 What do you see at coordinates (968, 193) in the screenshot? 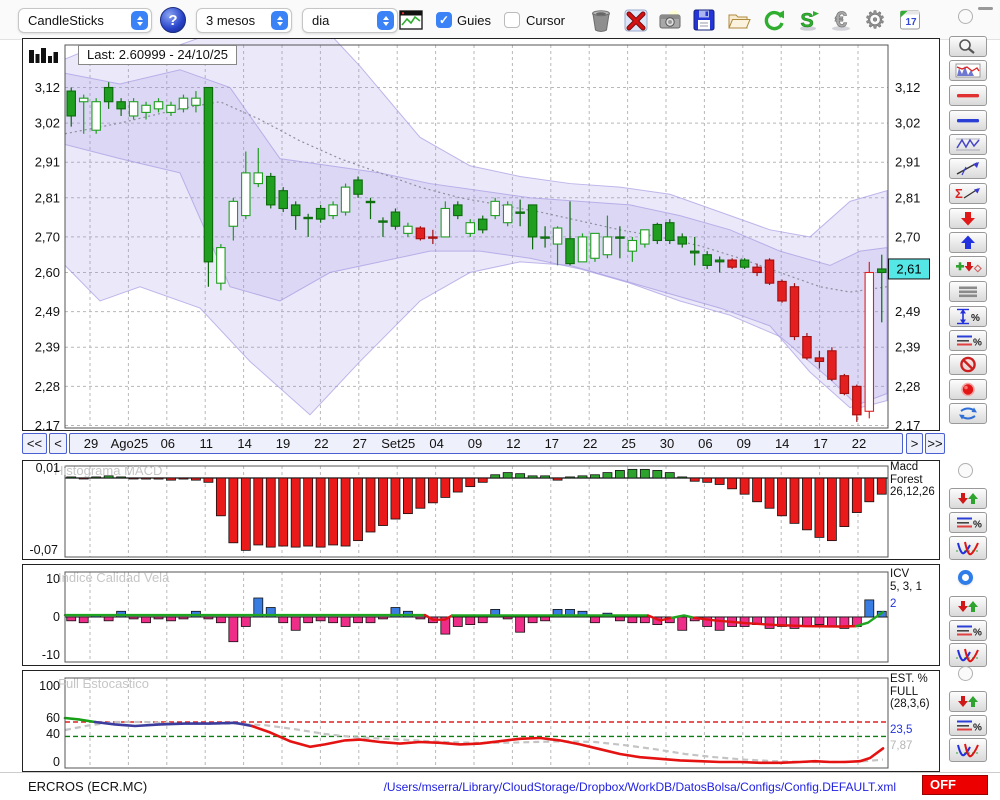
I see `sigma-trend-tool-button: Σ` at bounding box center [968, 193].